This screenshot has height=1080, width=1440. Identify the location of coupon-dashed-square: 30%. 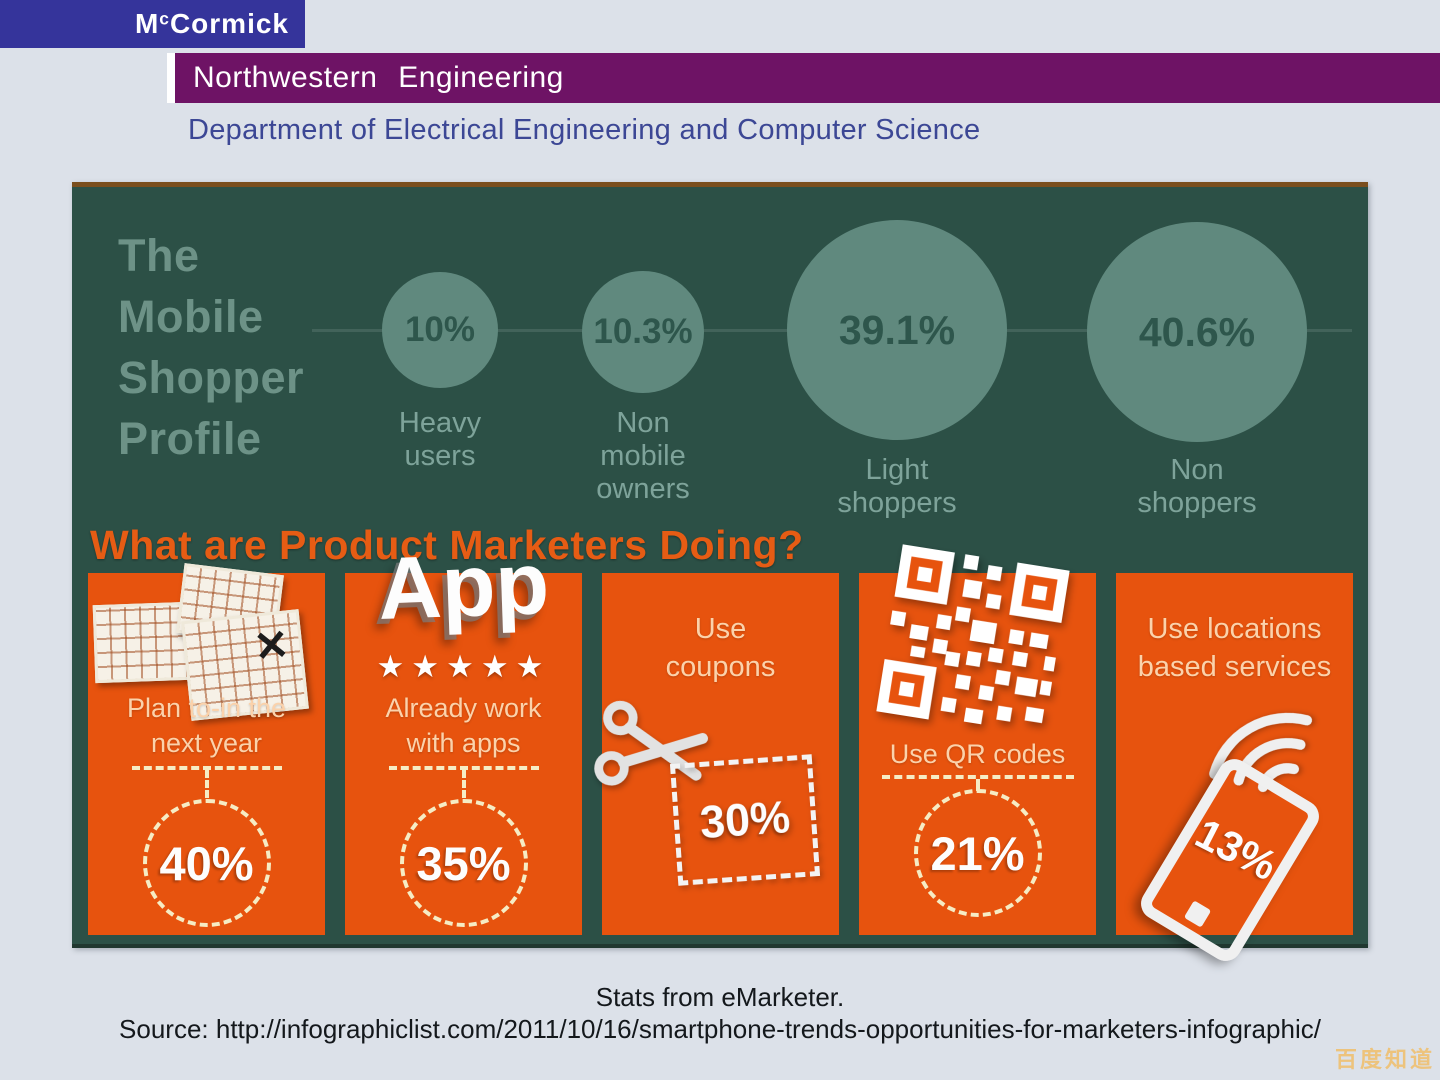
(745, 820).